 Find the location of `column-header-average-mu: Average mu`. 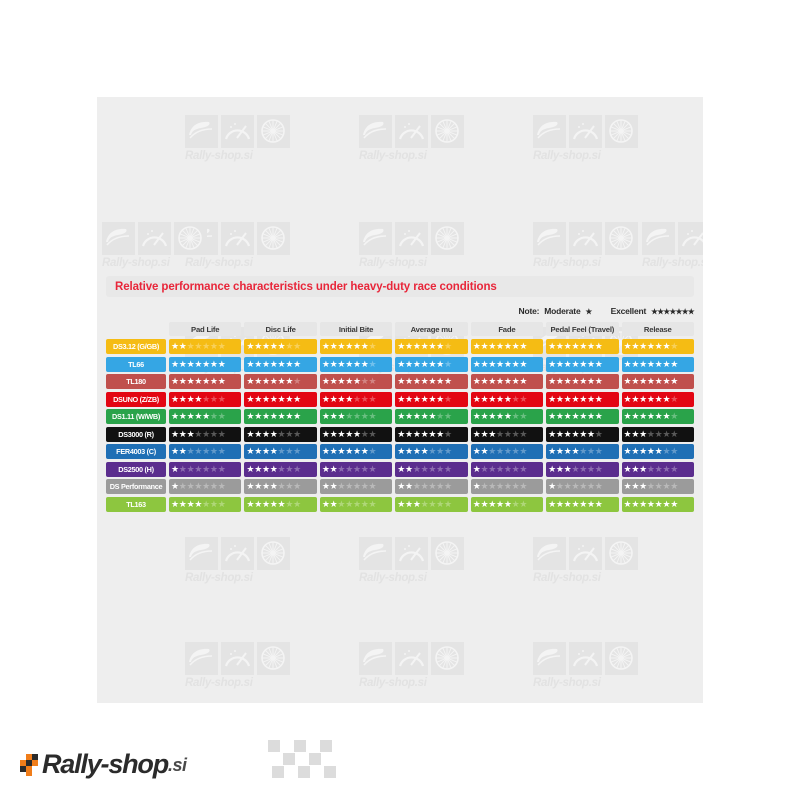

column-header-average-mu: Average mu is located at coordinates (431, 329).